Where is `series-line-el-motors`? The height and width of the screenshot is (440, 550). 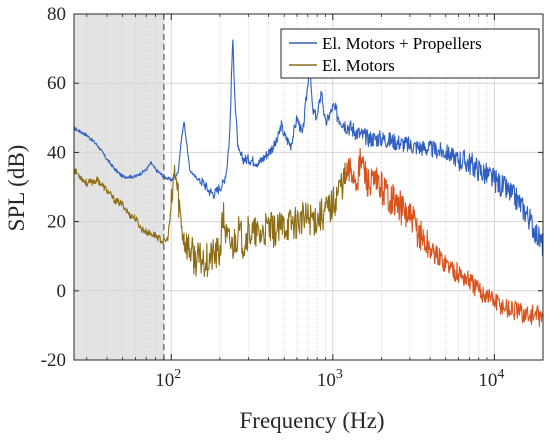 series-line-el-motors is located at coordinates (210, 220).